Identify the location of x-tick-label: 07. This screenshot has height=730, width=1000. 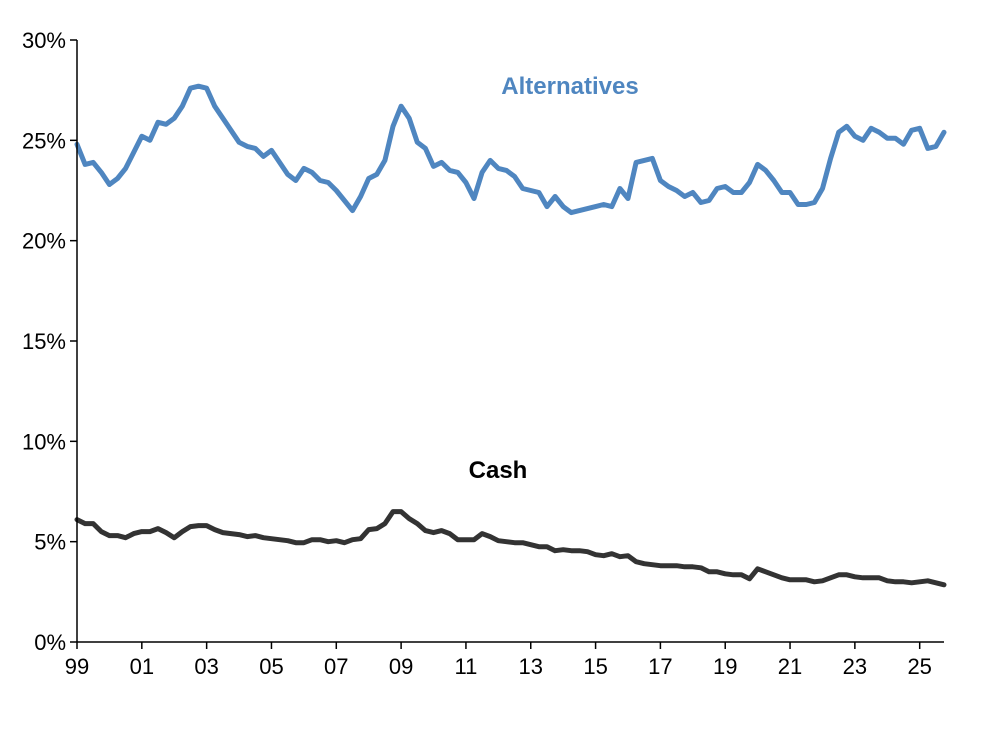
(336, 666).